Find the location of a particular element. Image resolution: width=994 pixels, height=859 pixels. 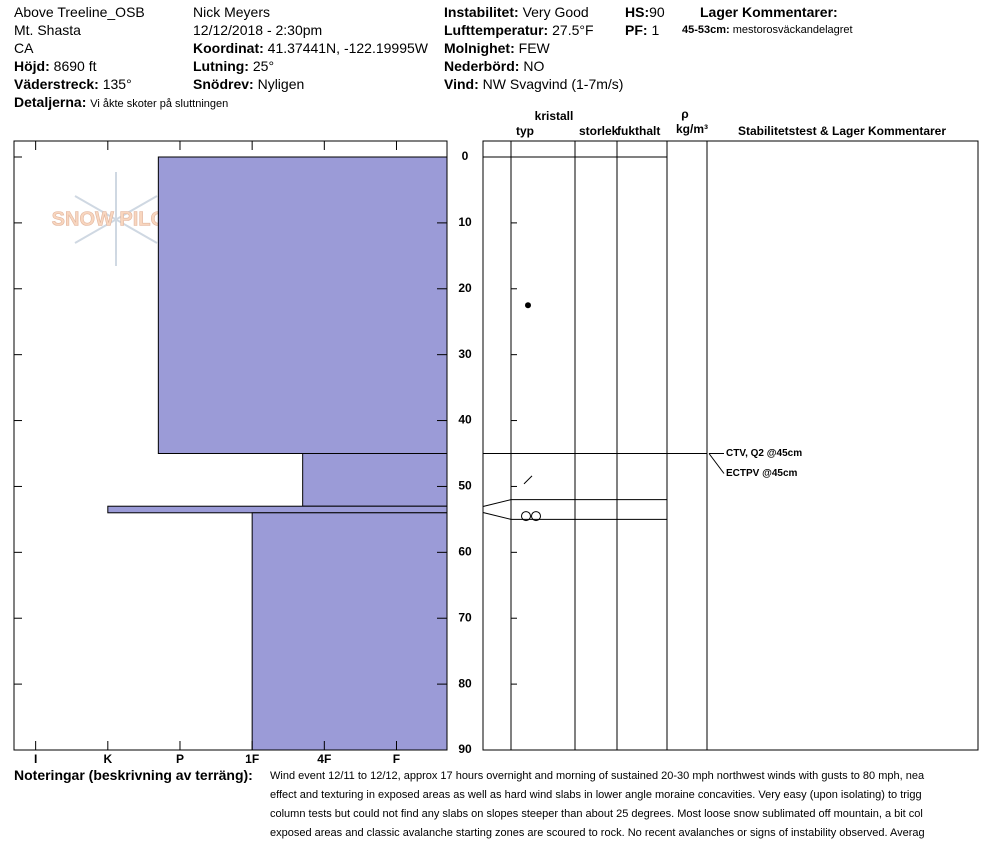

logo: SNOW PILOT is located at coordinates (115, 219).